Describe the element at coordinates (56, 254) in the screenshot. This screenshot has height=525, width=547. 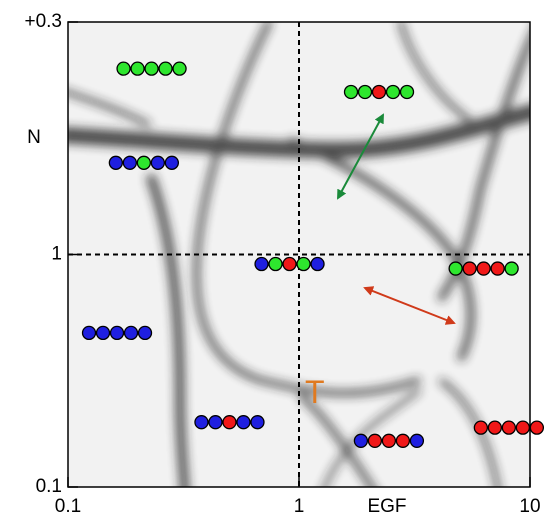
I see `y-tick-label: 1` at that location.